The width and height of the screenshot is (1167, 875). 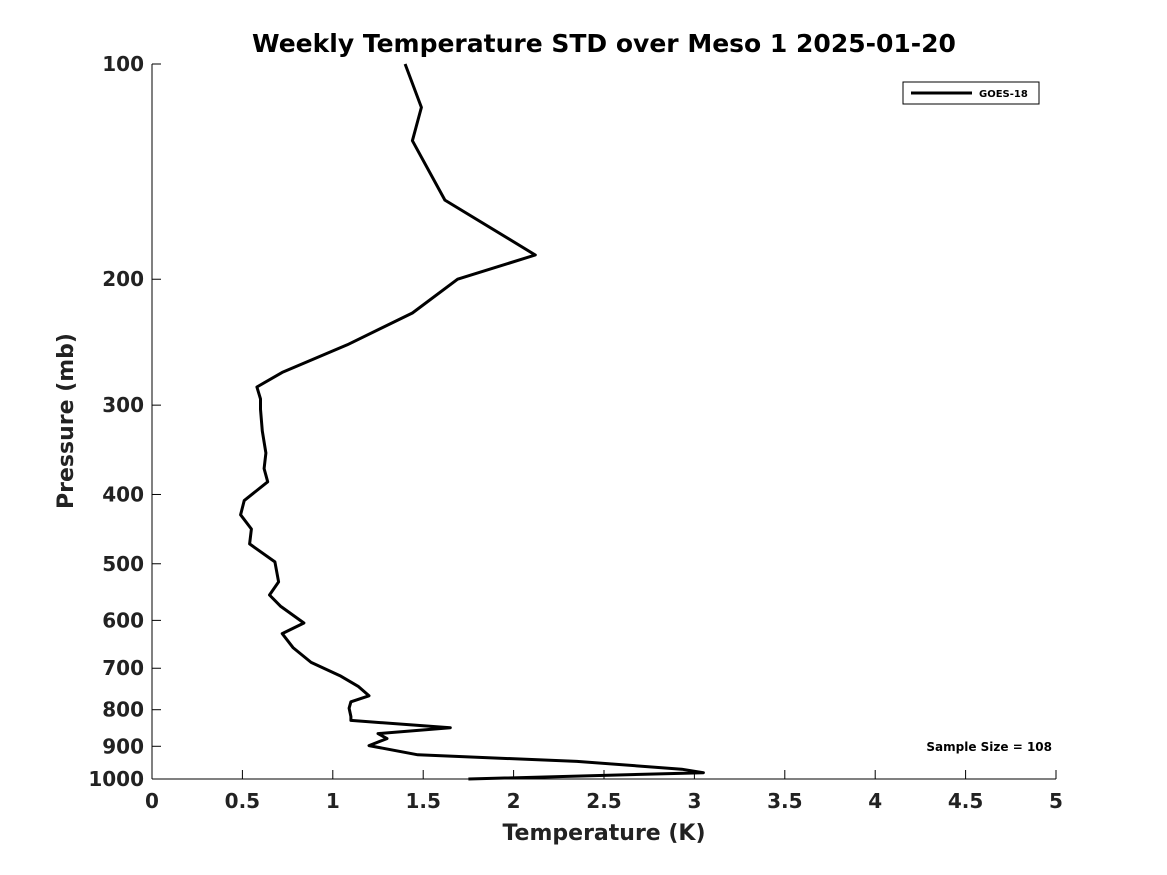 I want to click on x-tick-label: 0.5, so click(x=242, y=801).